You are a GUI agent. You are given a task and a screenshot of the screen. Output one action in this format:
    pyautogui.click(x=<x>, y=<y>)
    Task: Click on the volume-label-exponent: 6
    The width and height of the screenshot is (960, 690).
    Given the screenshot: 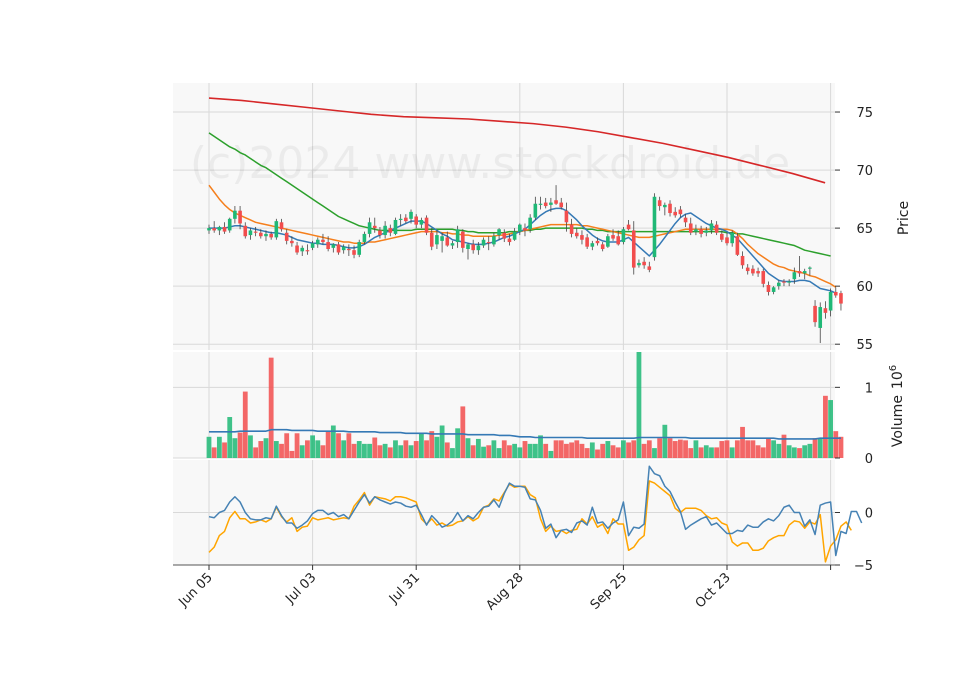 What is the action you would take?
    pyautogui.click(x=893, y=368)
    